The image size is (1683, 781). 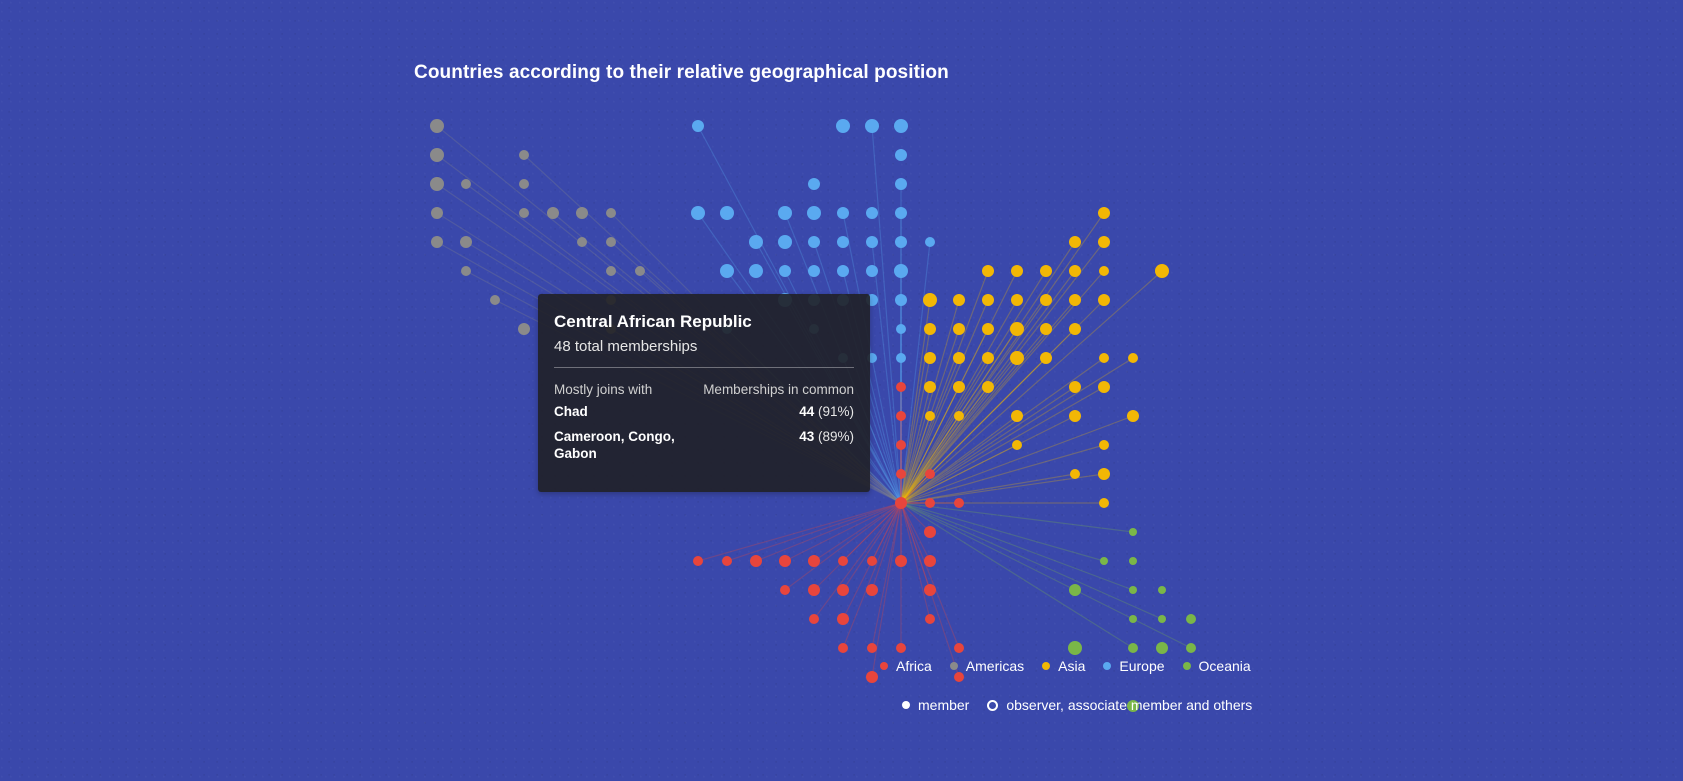 What do you see at coordinates (1216, 666) in the screenshot?
I see `legend-item-oceania: Oceania` at bounding box center [1216, 666].